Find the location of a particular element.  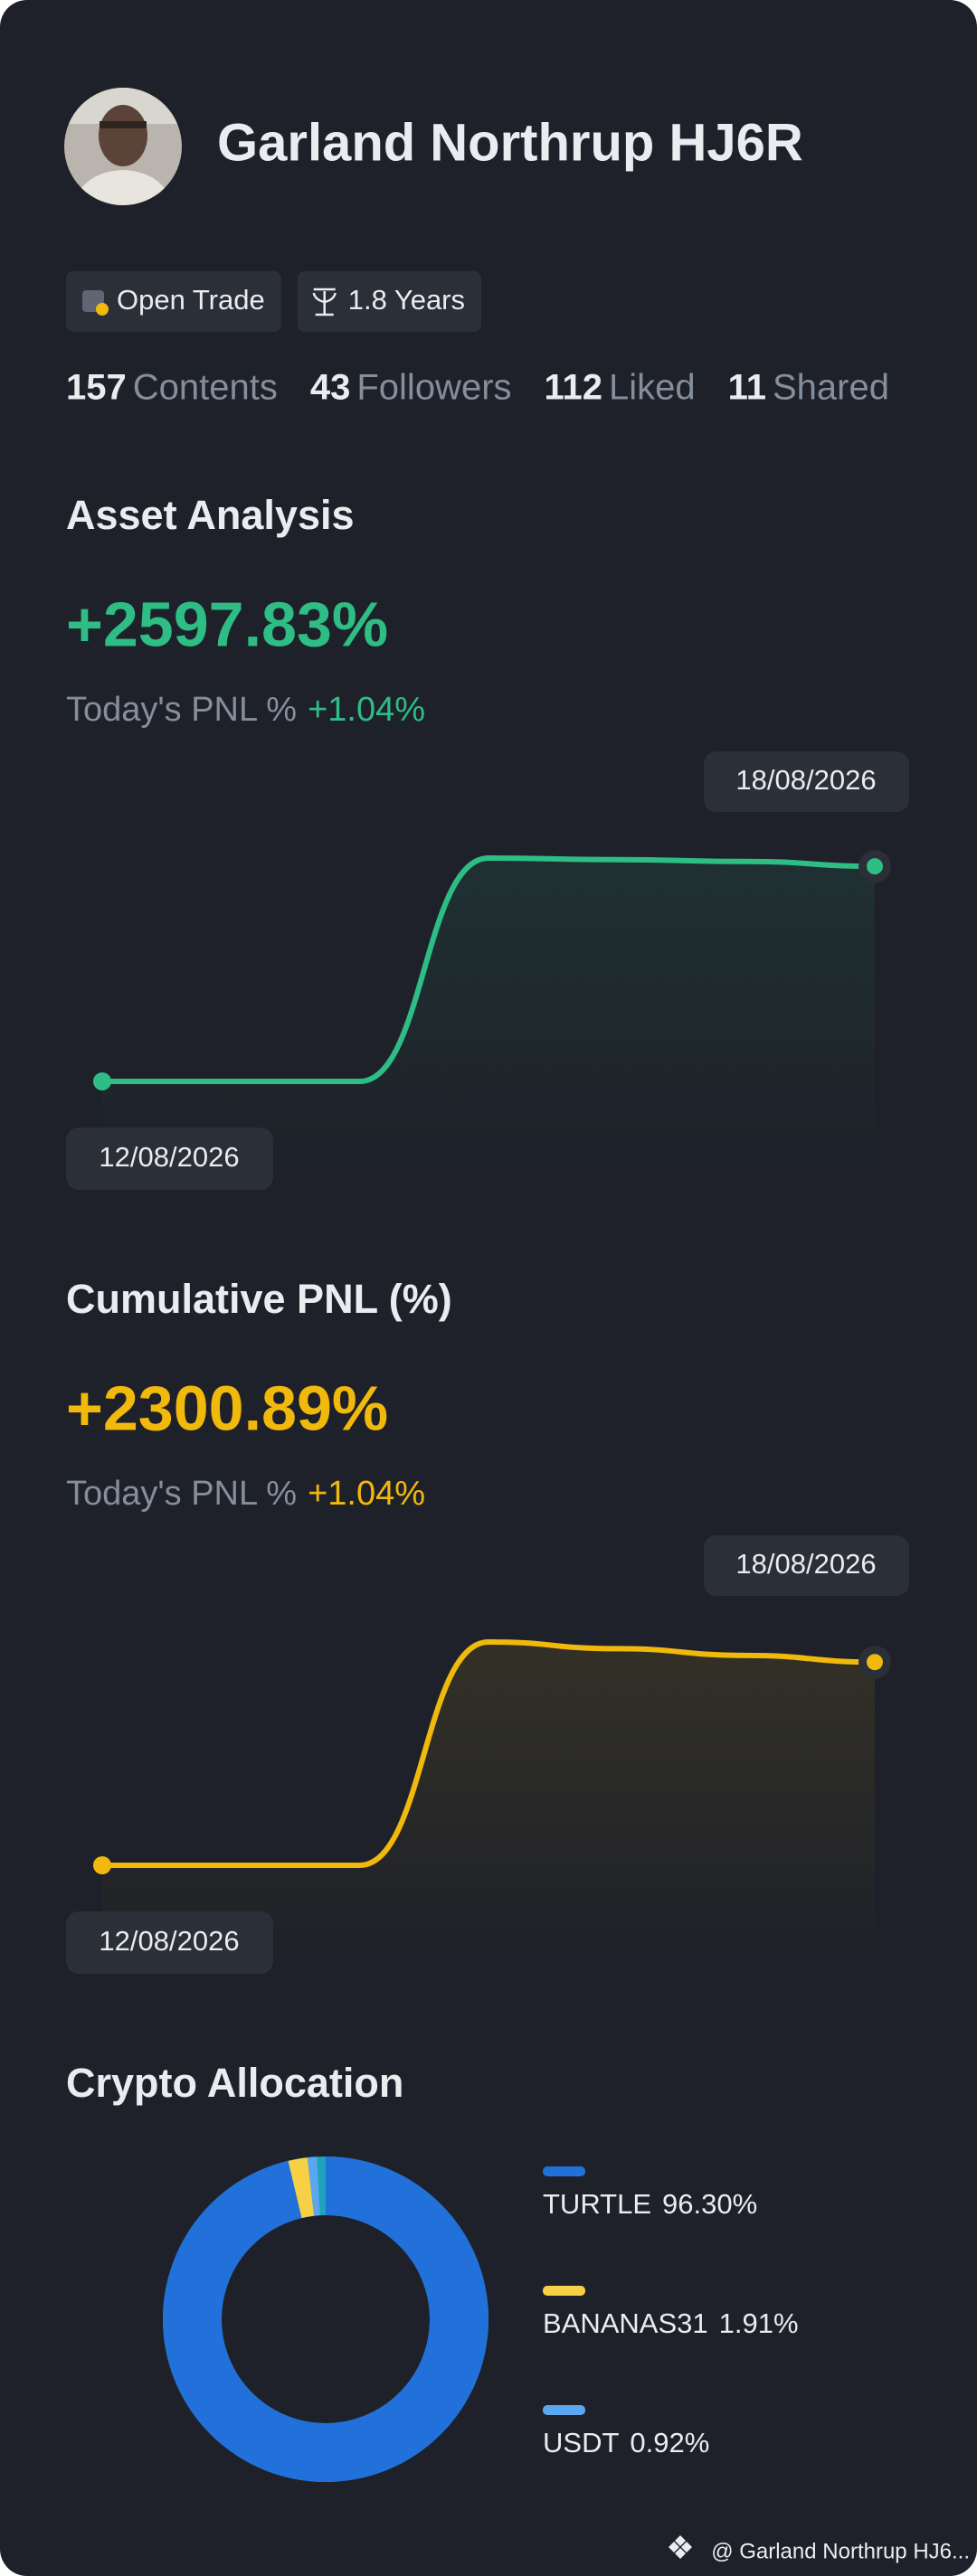

badge-icon is located at coordinates (324, 302).